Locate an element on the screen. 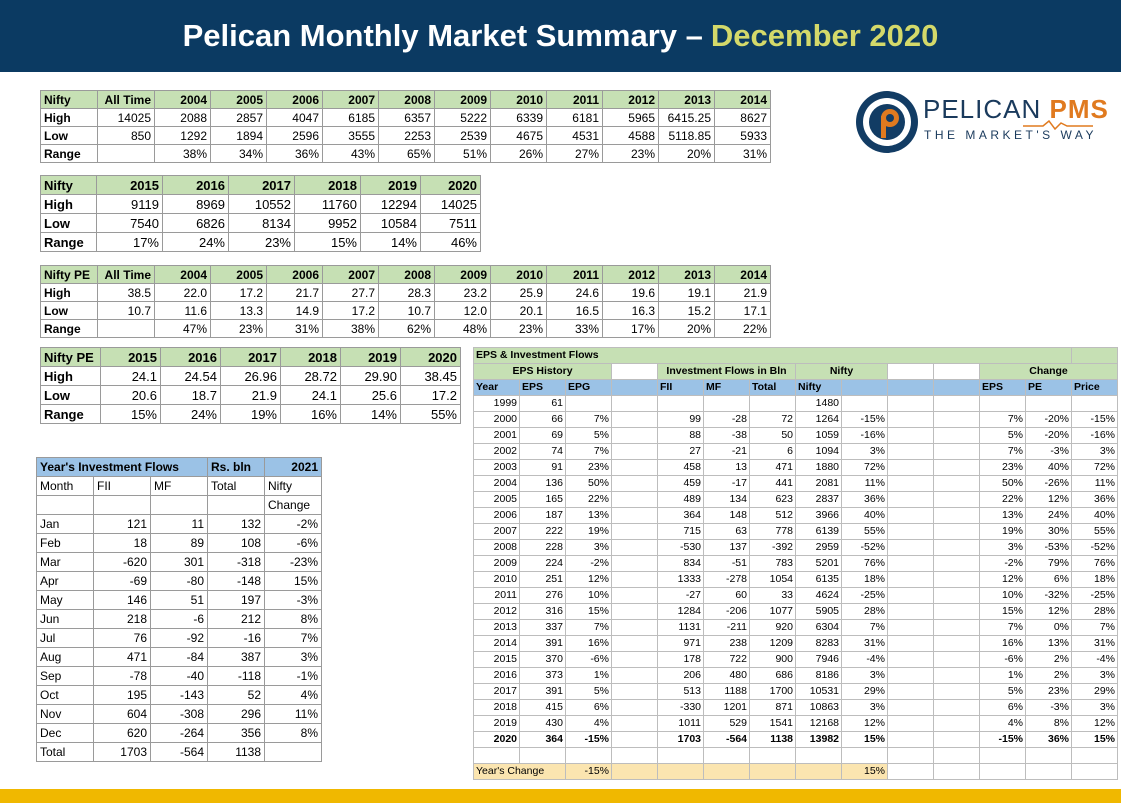 Image resolution: width=1121 pixels, height=803 pixels. table-cell: -92 is located at coordinates (179, 638).